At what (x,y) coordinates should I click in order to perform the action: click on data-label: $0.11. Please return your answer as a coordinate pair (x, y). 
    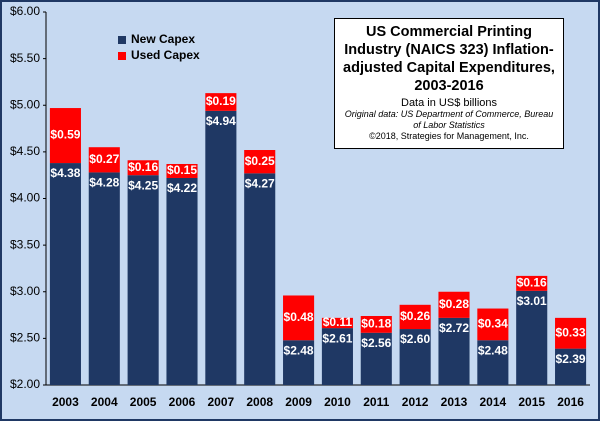
    Looking at the image, I should click on (338, 322).